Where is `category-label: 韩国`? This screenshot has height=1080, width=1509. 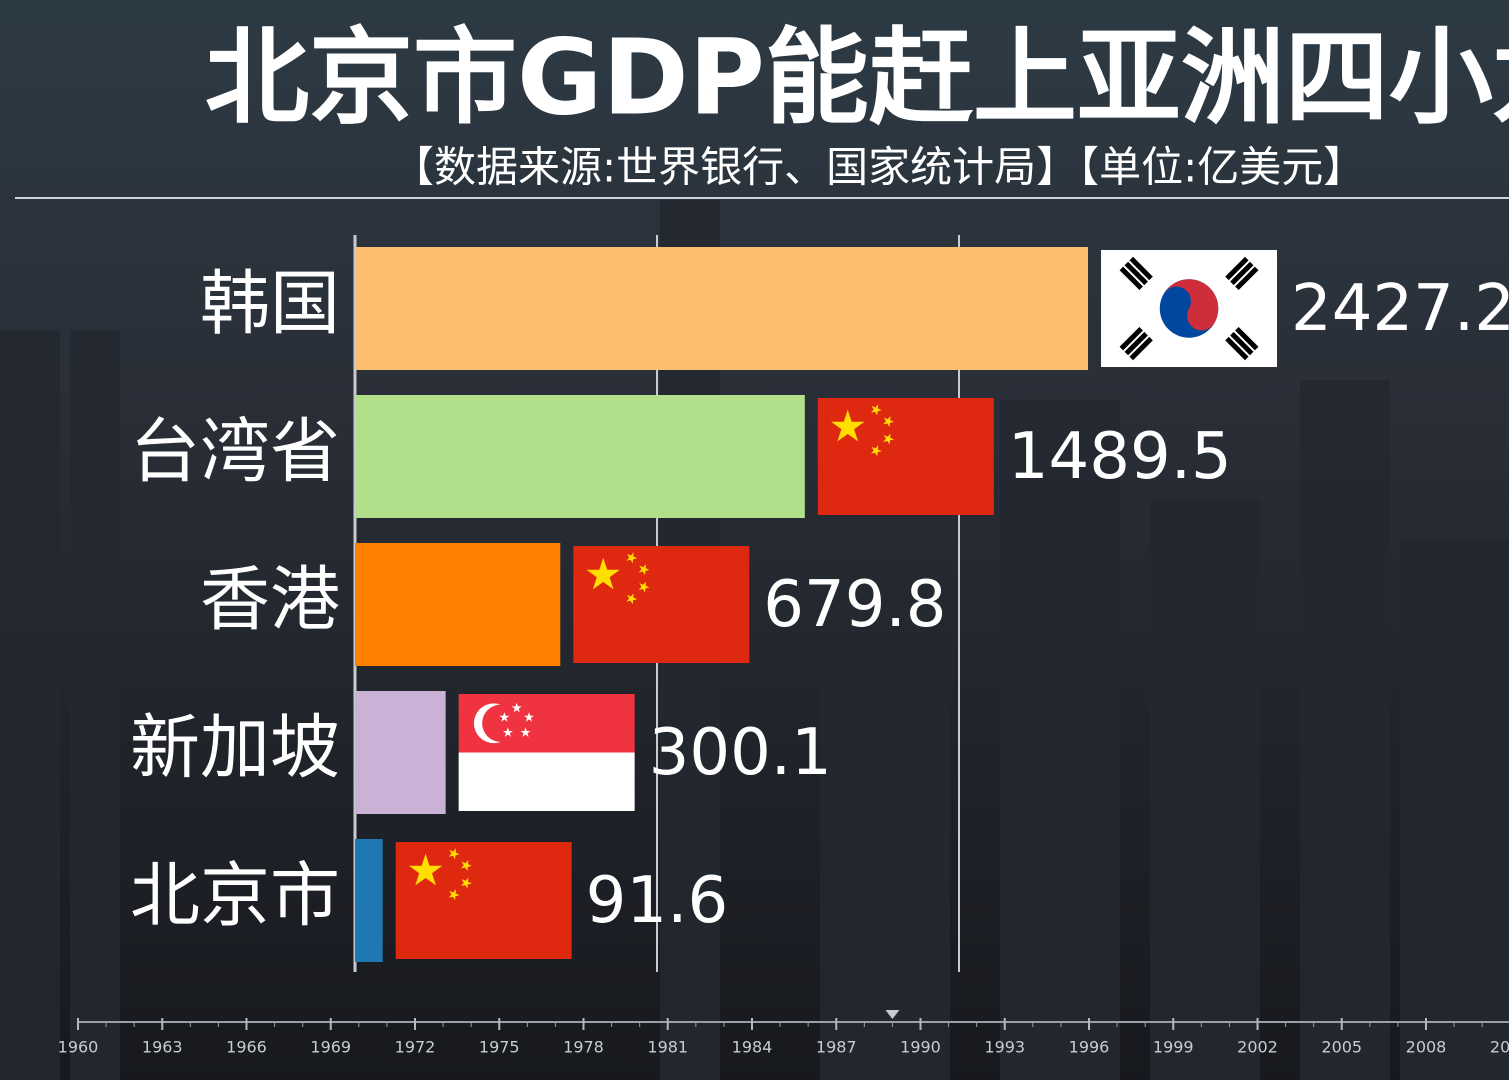 category-label: 韩国 is located at coordinates (270, 304).